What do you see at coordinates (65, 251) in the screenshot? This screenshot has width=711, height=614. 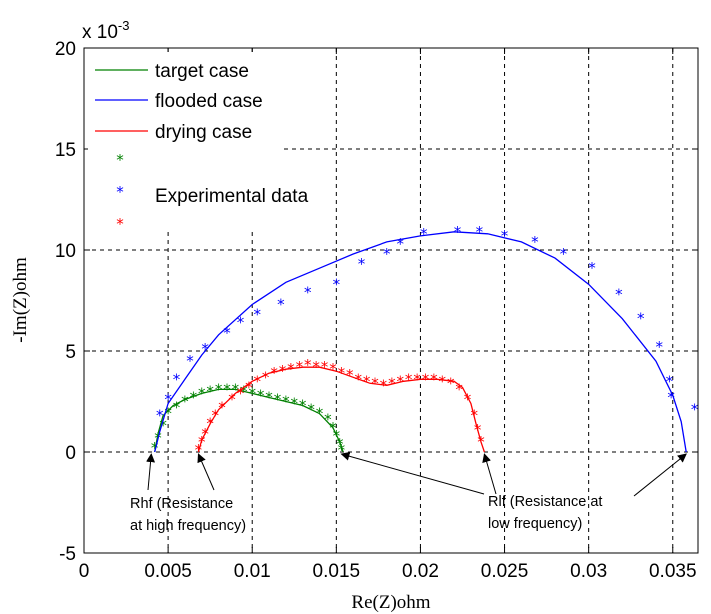 I see `y-tick-label: 10` at bounding box center [65, 251].